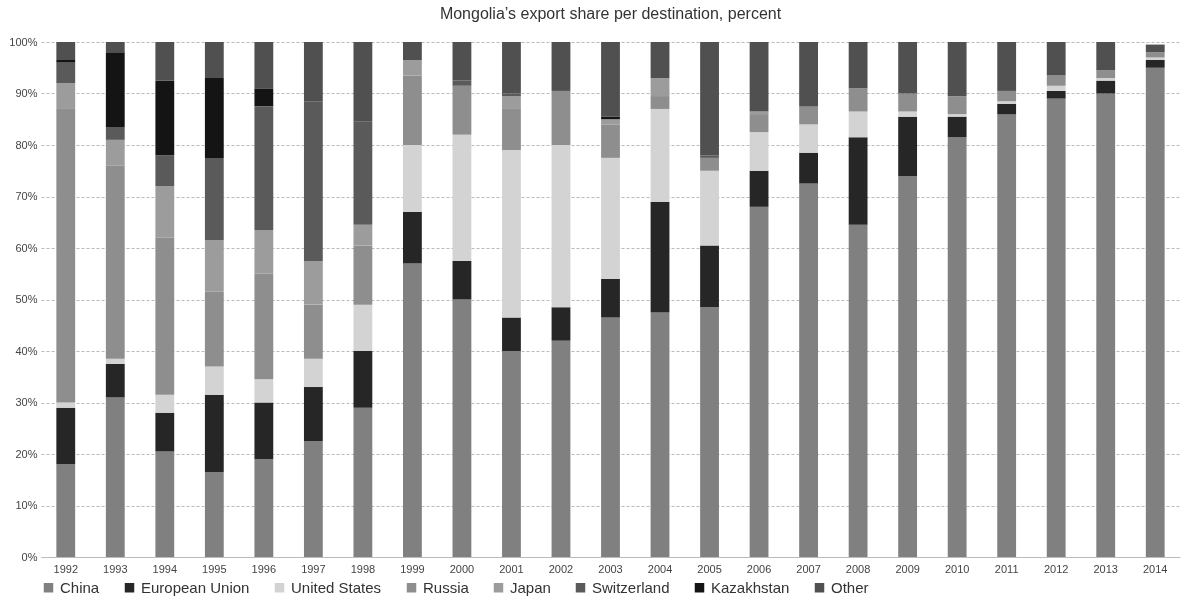  What do you see at coordinates (214, 568) in the screenshot?
I see `x-tick-label: 1995` at bounding box center [214, 568].